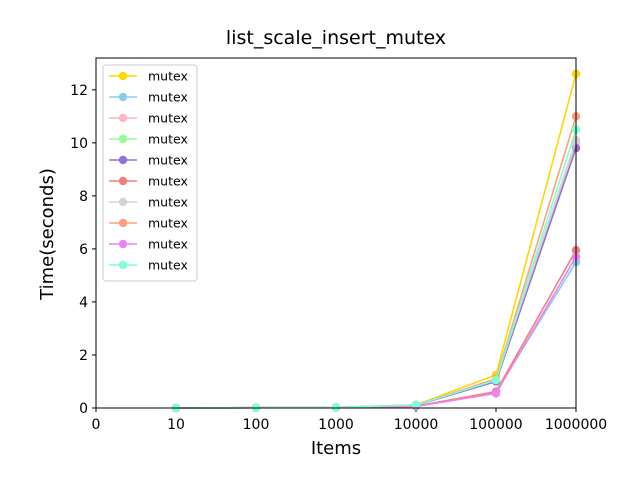 The image size is (640, 480). What do you see at coordinates (79, 91) in the screenshot?
I see `y-tick-label: 12` at bounding box center [79, 91].